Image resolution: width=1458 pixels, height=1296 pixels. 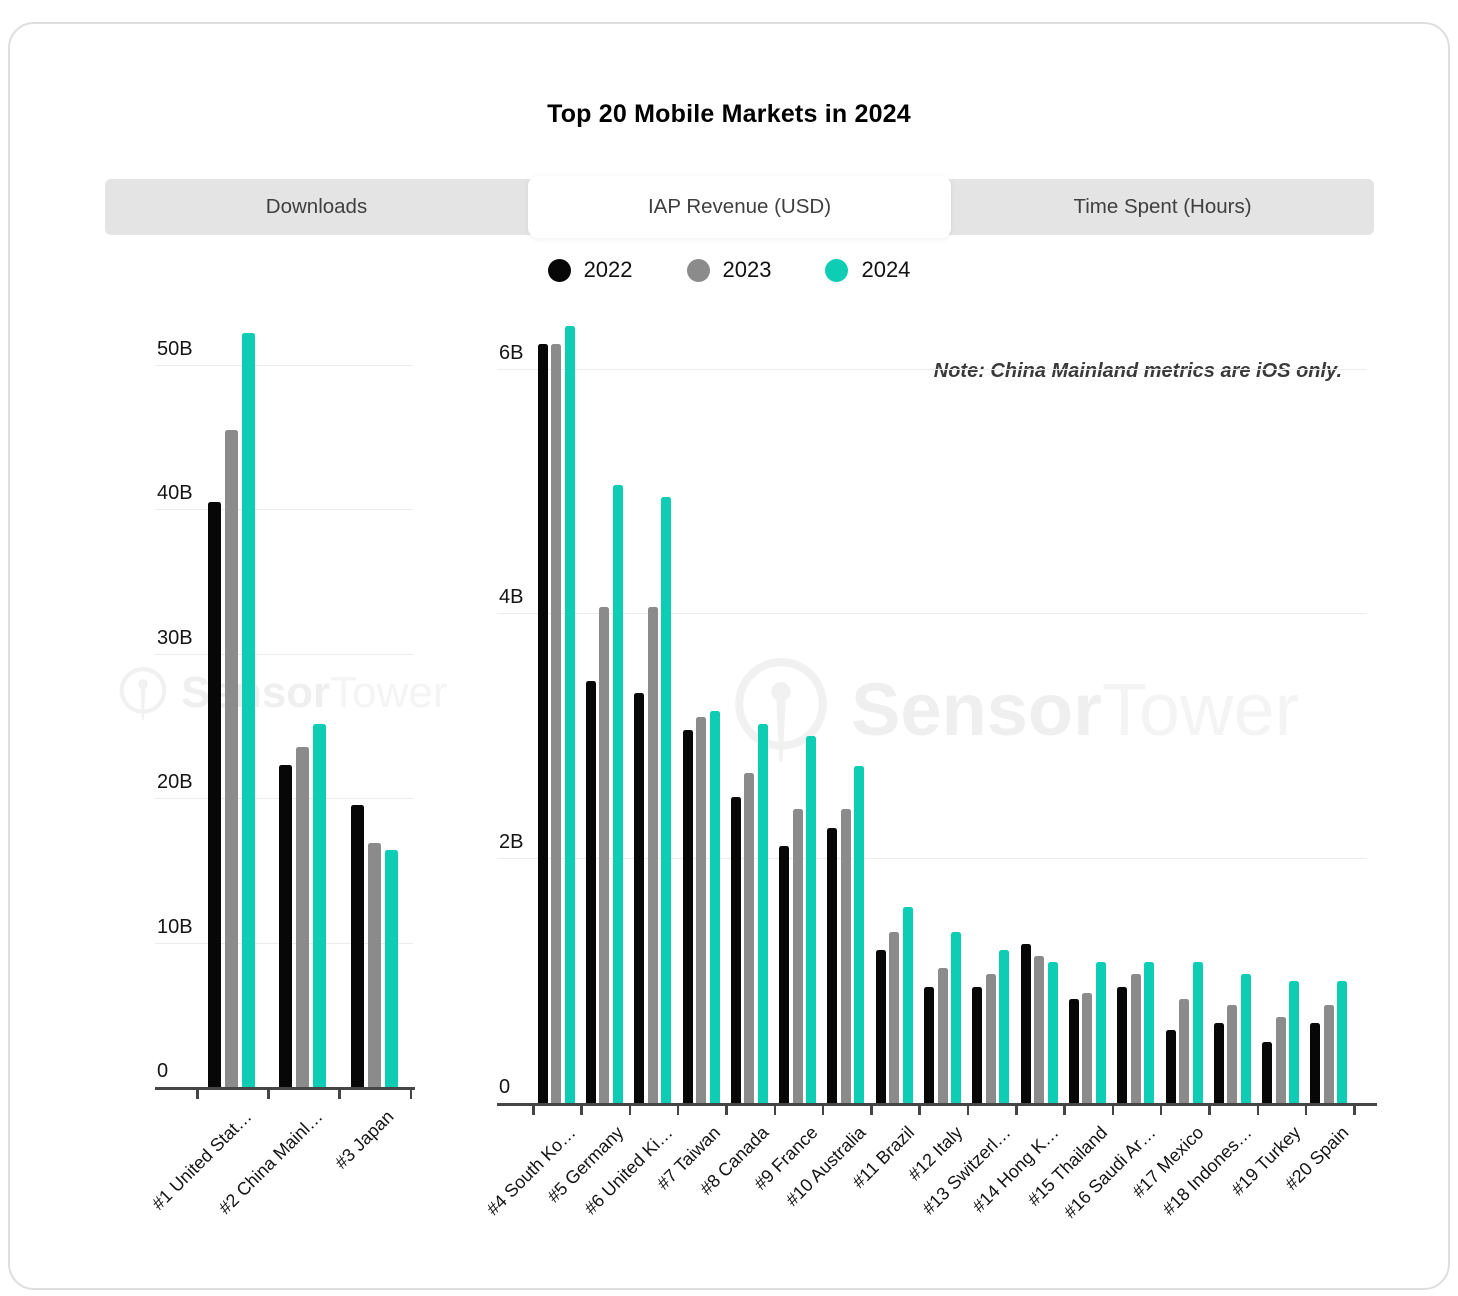 I want to click on y-axis-tick-label: 4B, so click(x=511, y=597).